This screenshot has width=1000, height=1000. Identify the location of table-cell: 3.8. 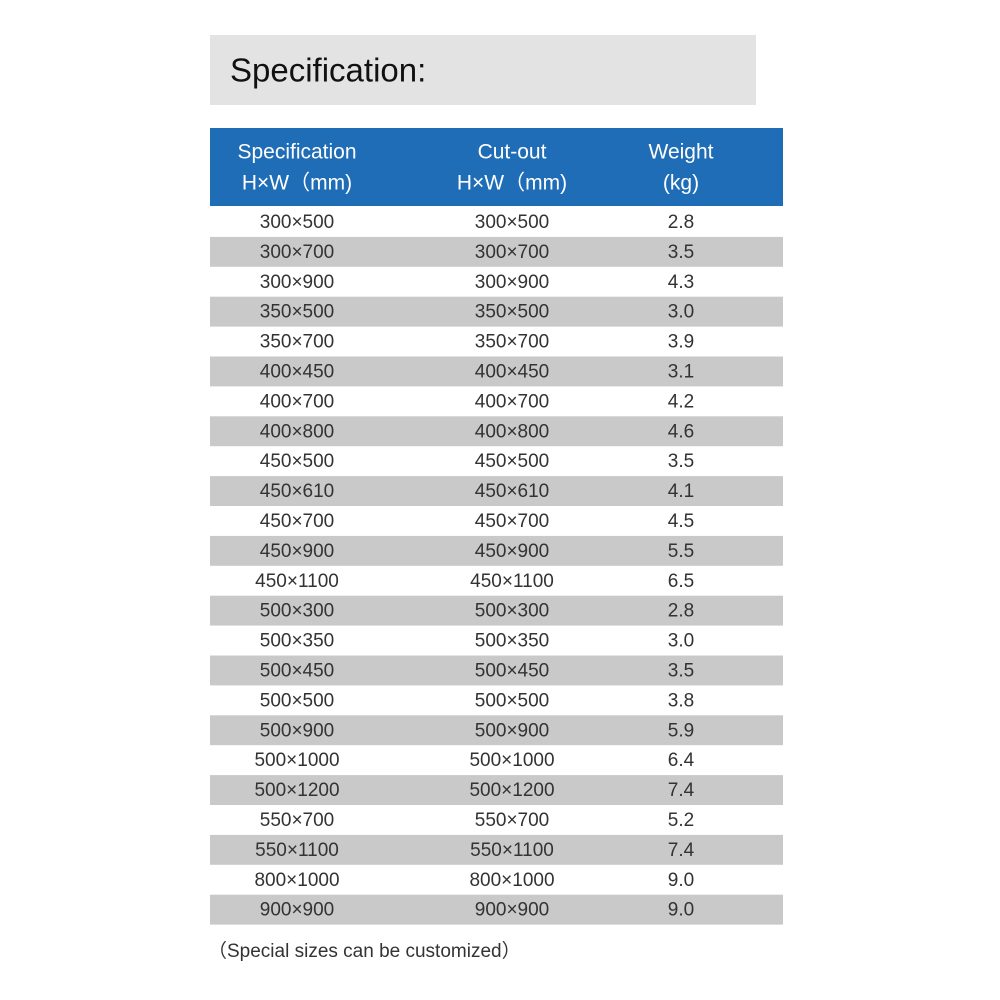
(681, 700).